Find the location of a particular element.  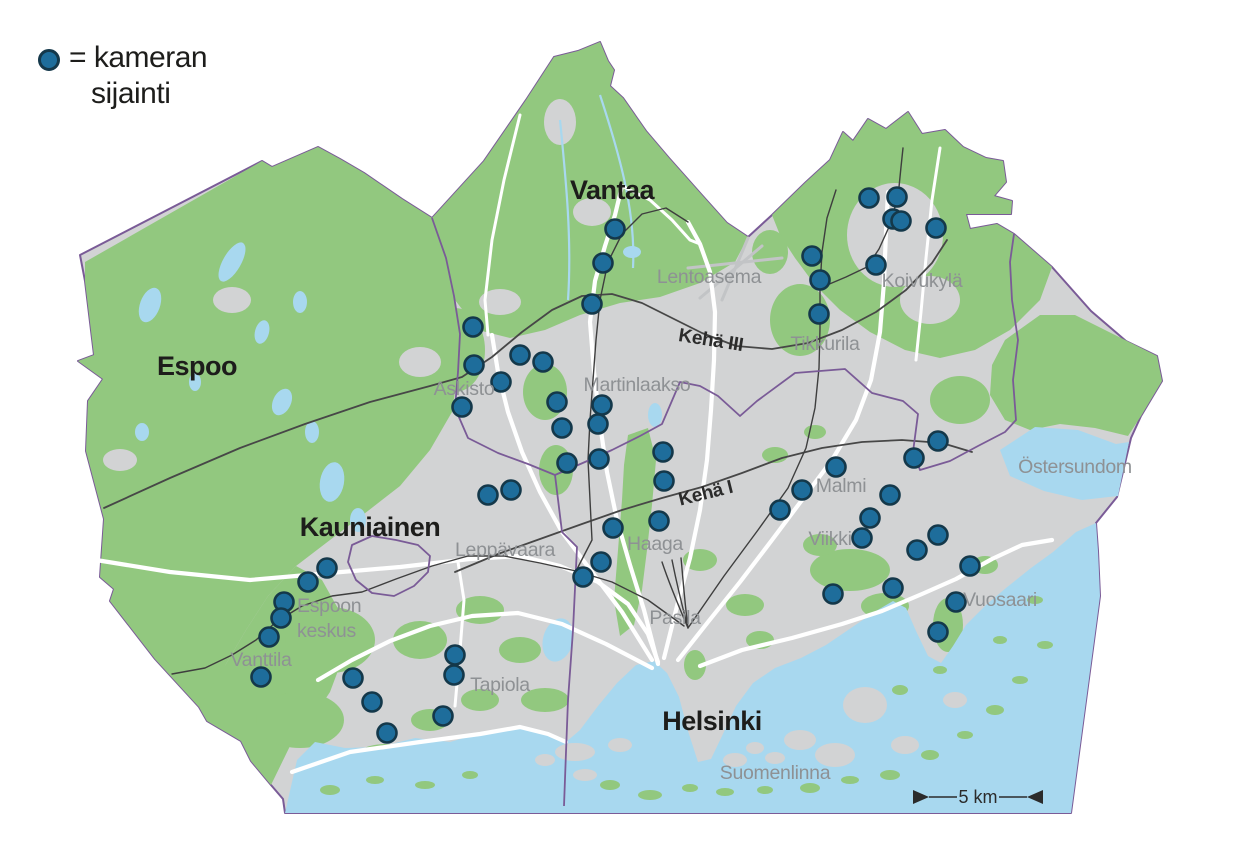

map-label-espoon: Espoon is located at coordinates (329, 606).